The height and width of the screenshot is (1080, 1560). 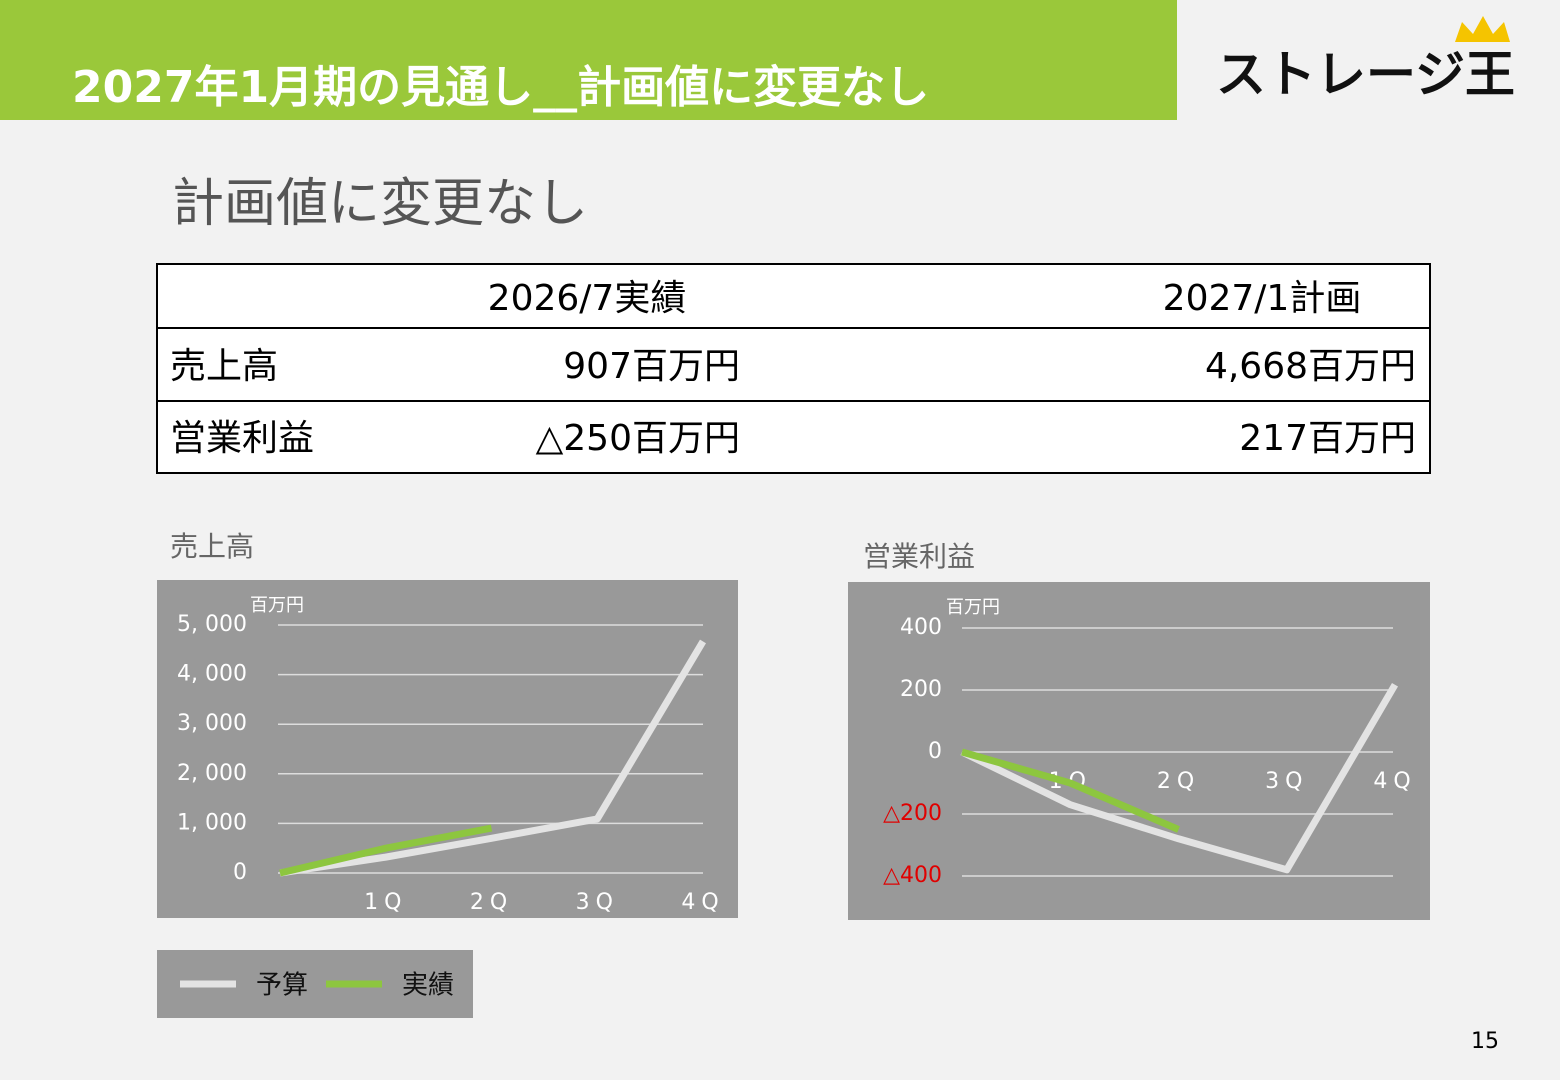 What do you see at coordinates (500, 87) in the screenshot?
I see `header-title: 2027年1月期の見通し__計画値に変更なし` at bounding box center [500, 87].